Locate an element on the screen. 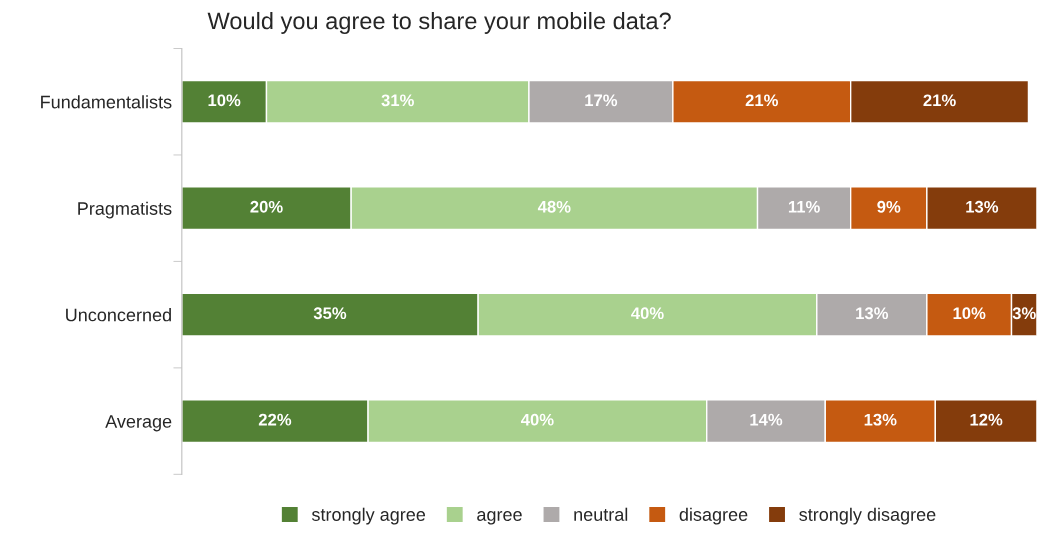 This screenshot has width=1039, height=539. data-label: 9% is located at coordinates (889, 206).